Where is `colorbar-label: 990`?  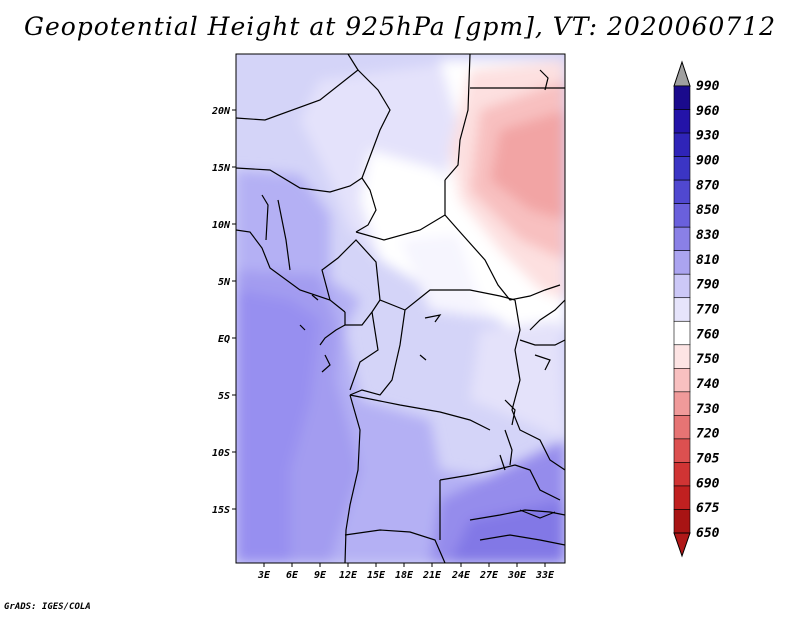 colorbar-label: 990 is located at coordinates (708, 86).